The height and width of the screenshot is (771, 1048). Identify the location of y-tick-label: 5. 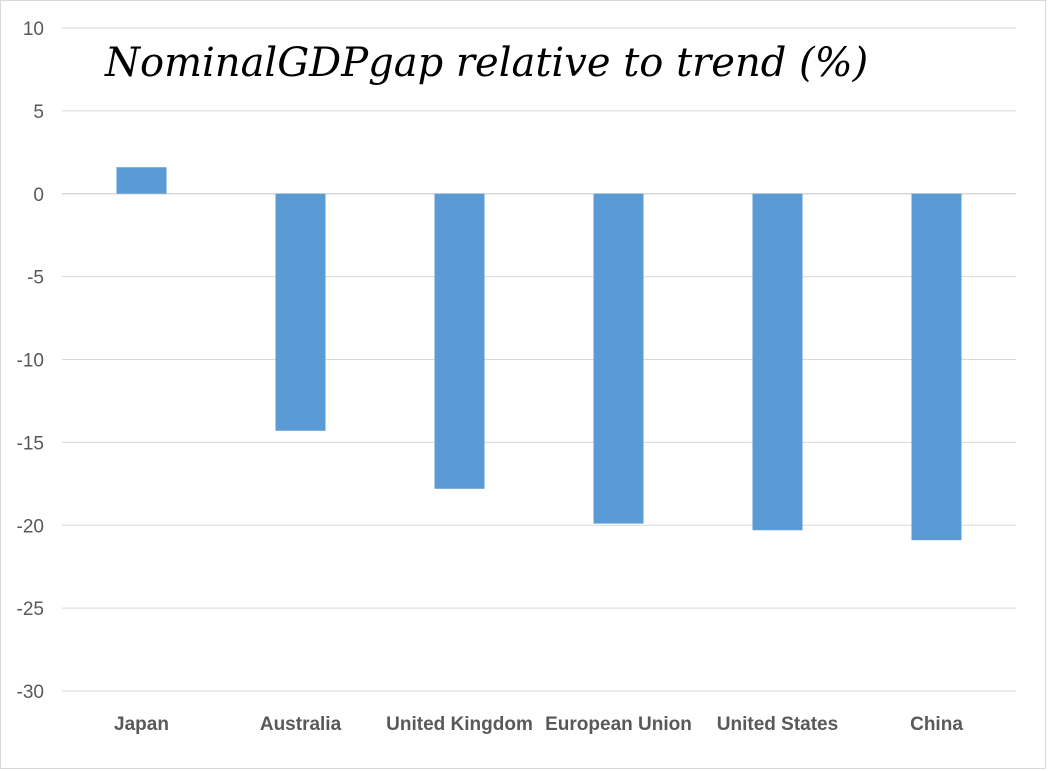
(38, 112).